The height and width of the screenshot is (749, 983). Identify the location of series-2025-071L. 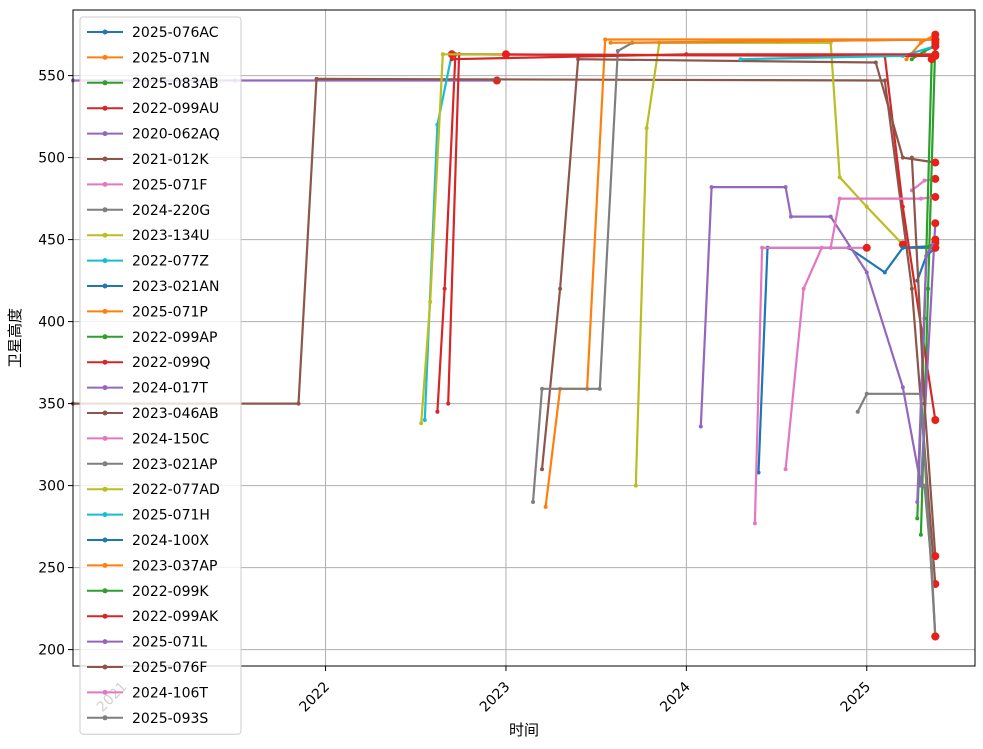
(927, 369).